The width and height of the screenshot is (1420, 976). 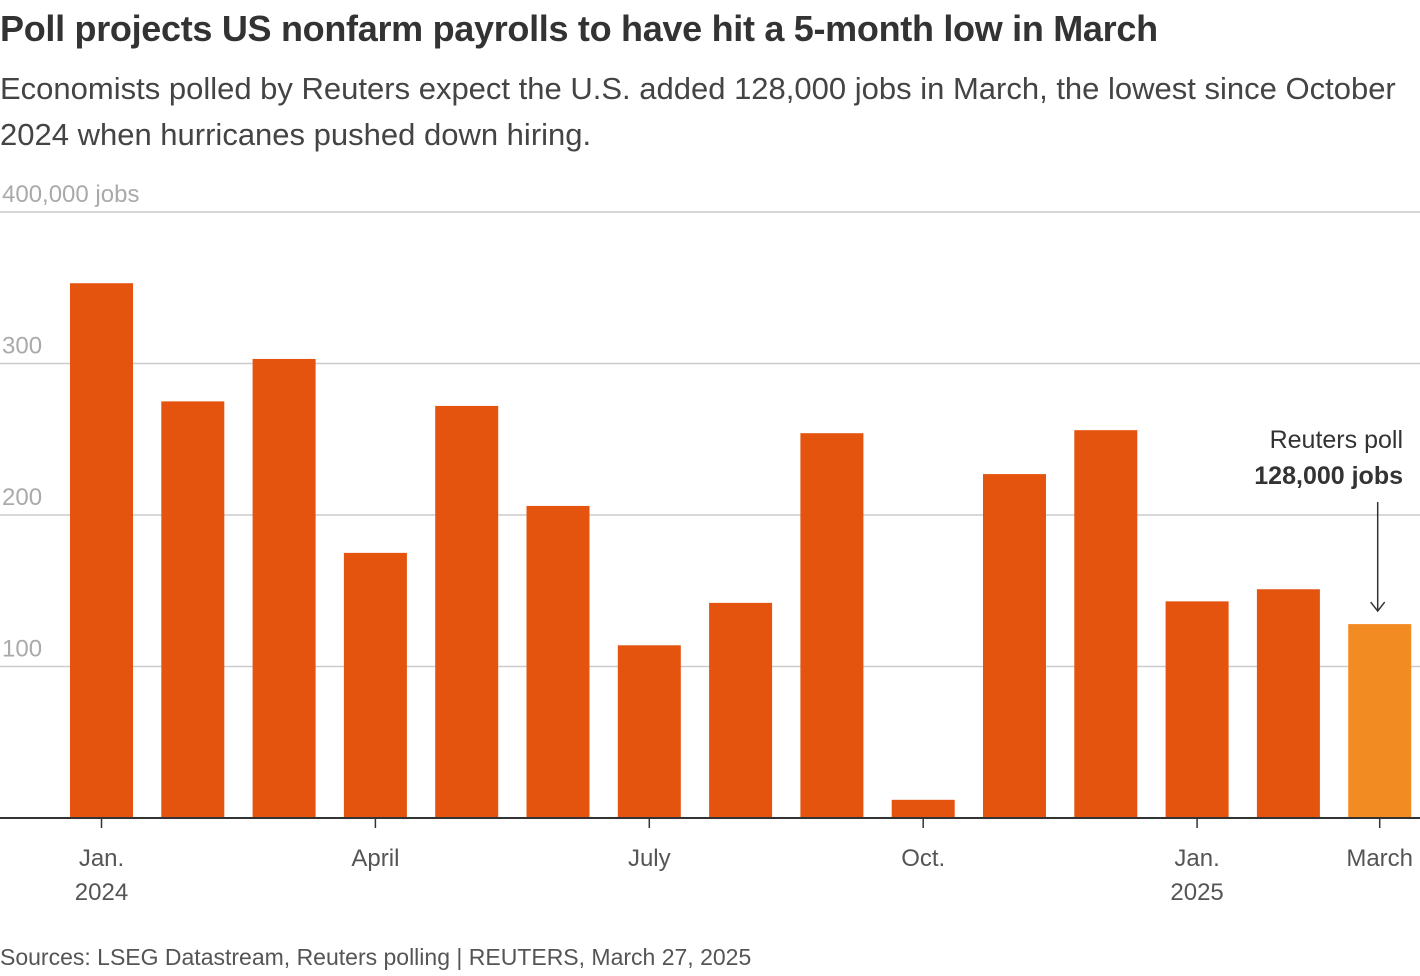 I want to click on annotation-arrow-head, so click(x=1378, y=607).